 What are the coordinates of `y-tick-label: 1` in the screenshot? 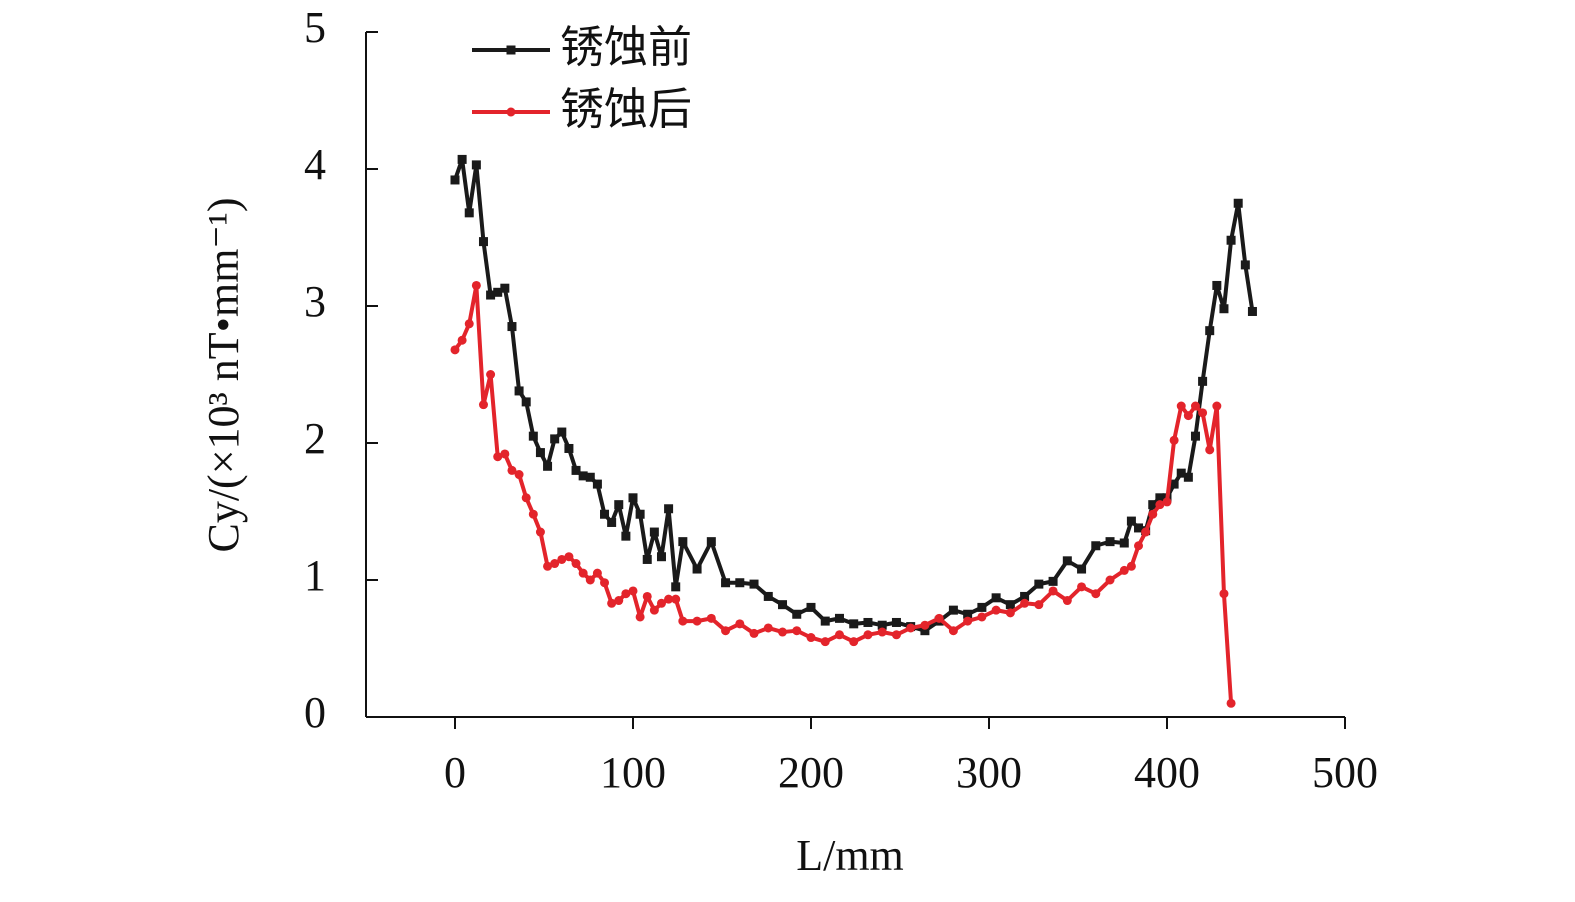 It's located at (315, 575).